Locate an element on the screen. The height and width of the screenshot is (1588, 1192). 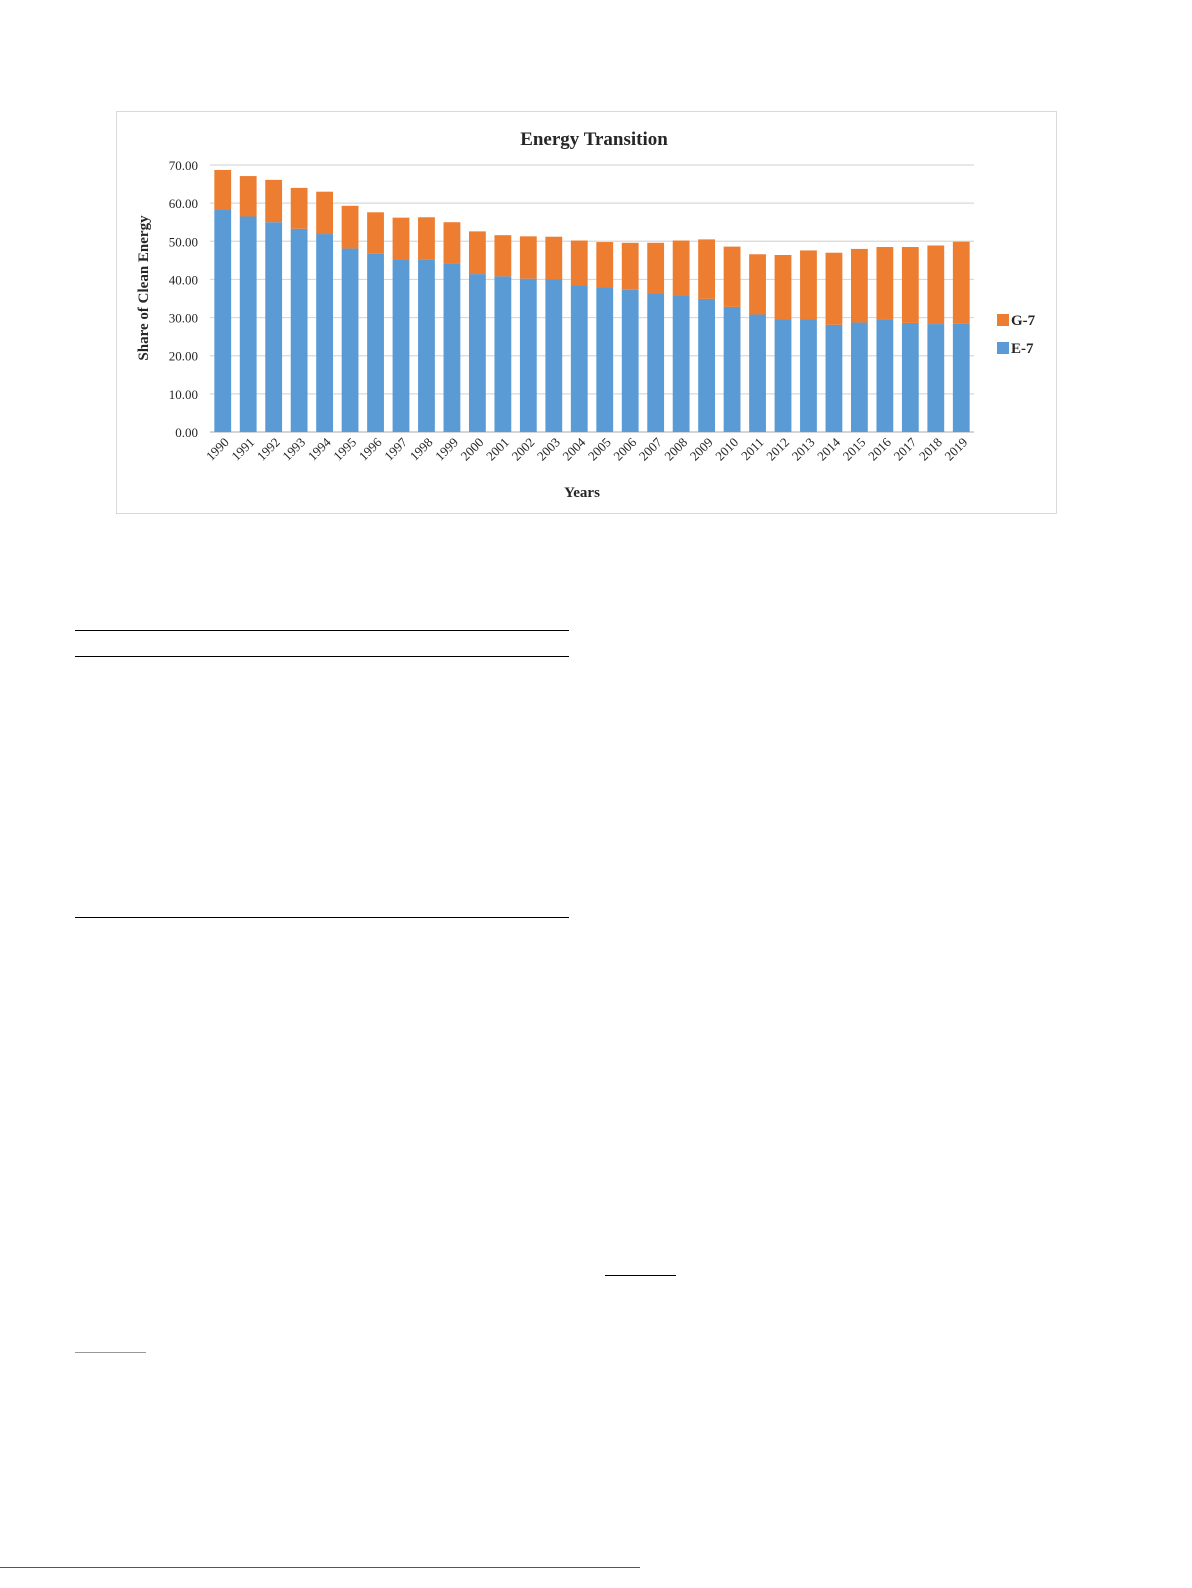
table-top-rule is located at coordinates (322, 630).